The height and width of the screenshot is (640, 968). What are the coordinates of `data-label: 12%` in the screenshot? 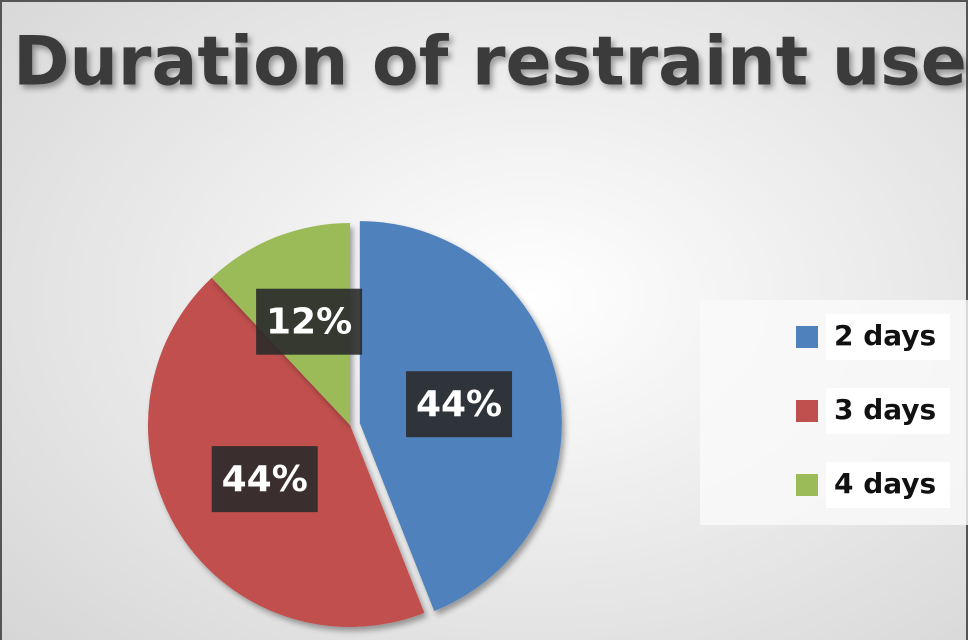 It's located at (309, 322).